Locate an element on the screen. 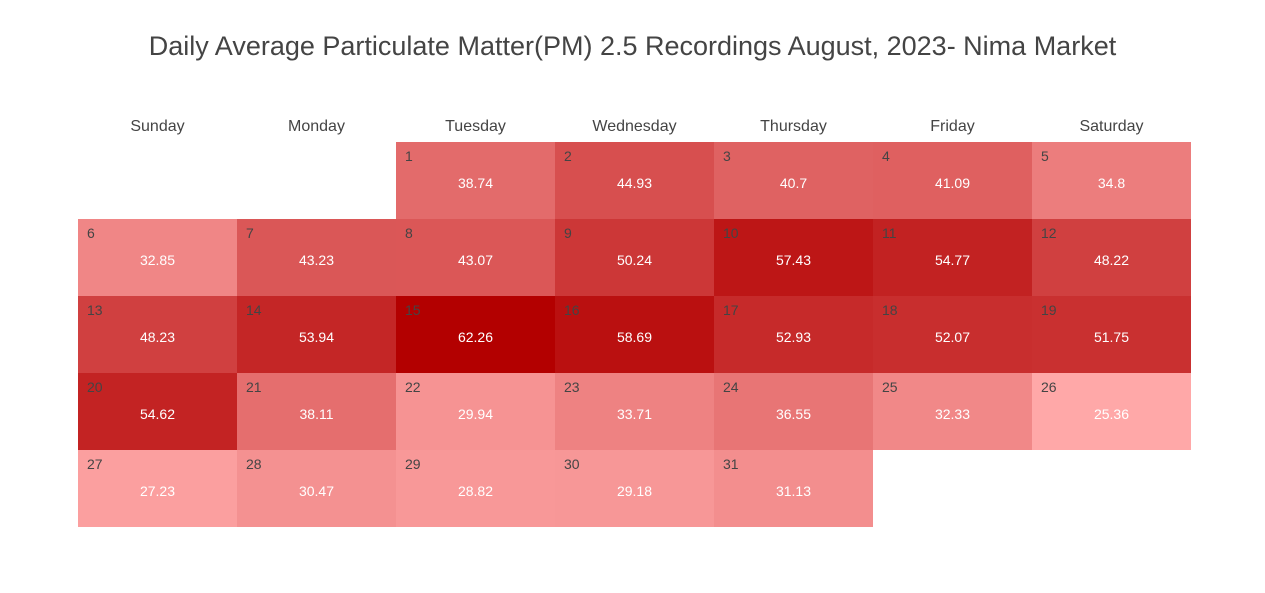  calendar-cell-day-8: 843.07 is located at coordinates (475, 257).